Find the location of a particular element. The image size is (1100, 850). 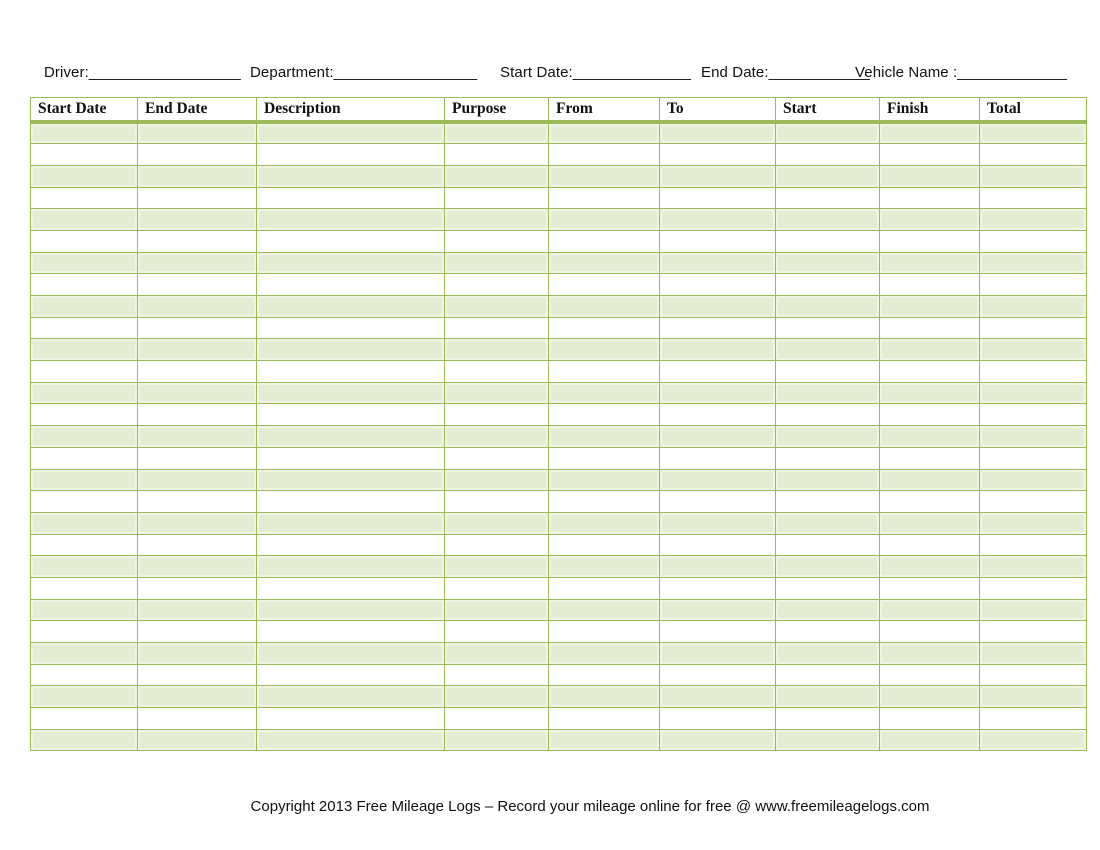

end-date-field: End Date:____________ is located at coordinates (785, 72).